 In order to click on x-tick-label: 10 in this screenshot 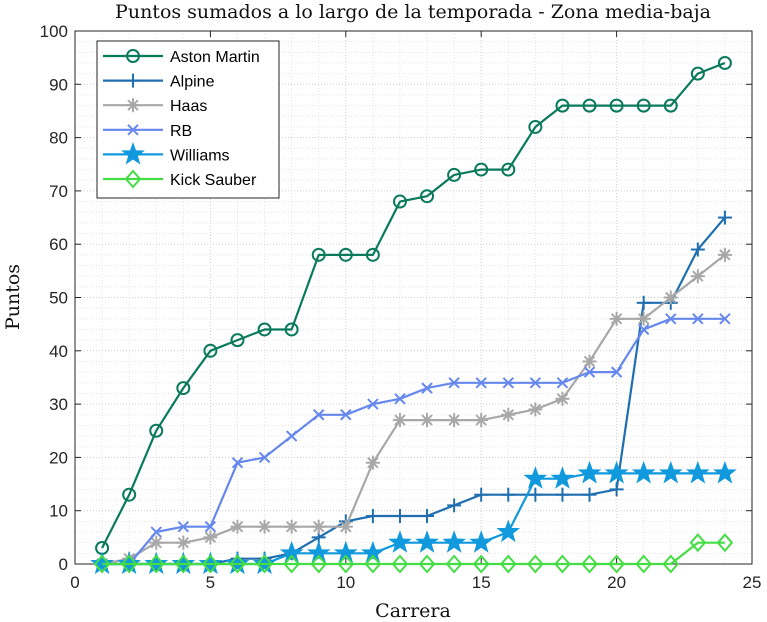, I will do `click(345, 582)`.